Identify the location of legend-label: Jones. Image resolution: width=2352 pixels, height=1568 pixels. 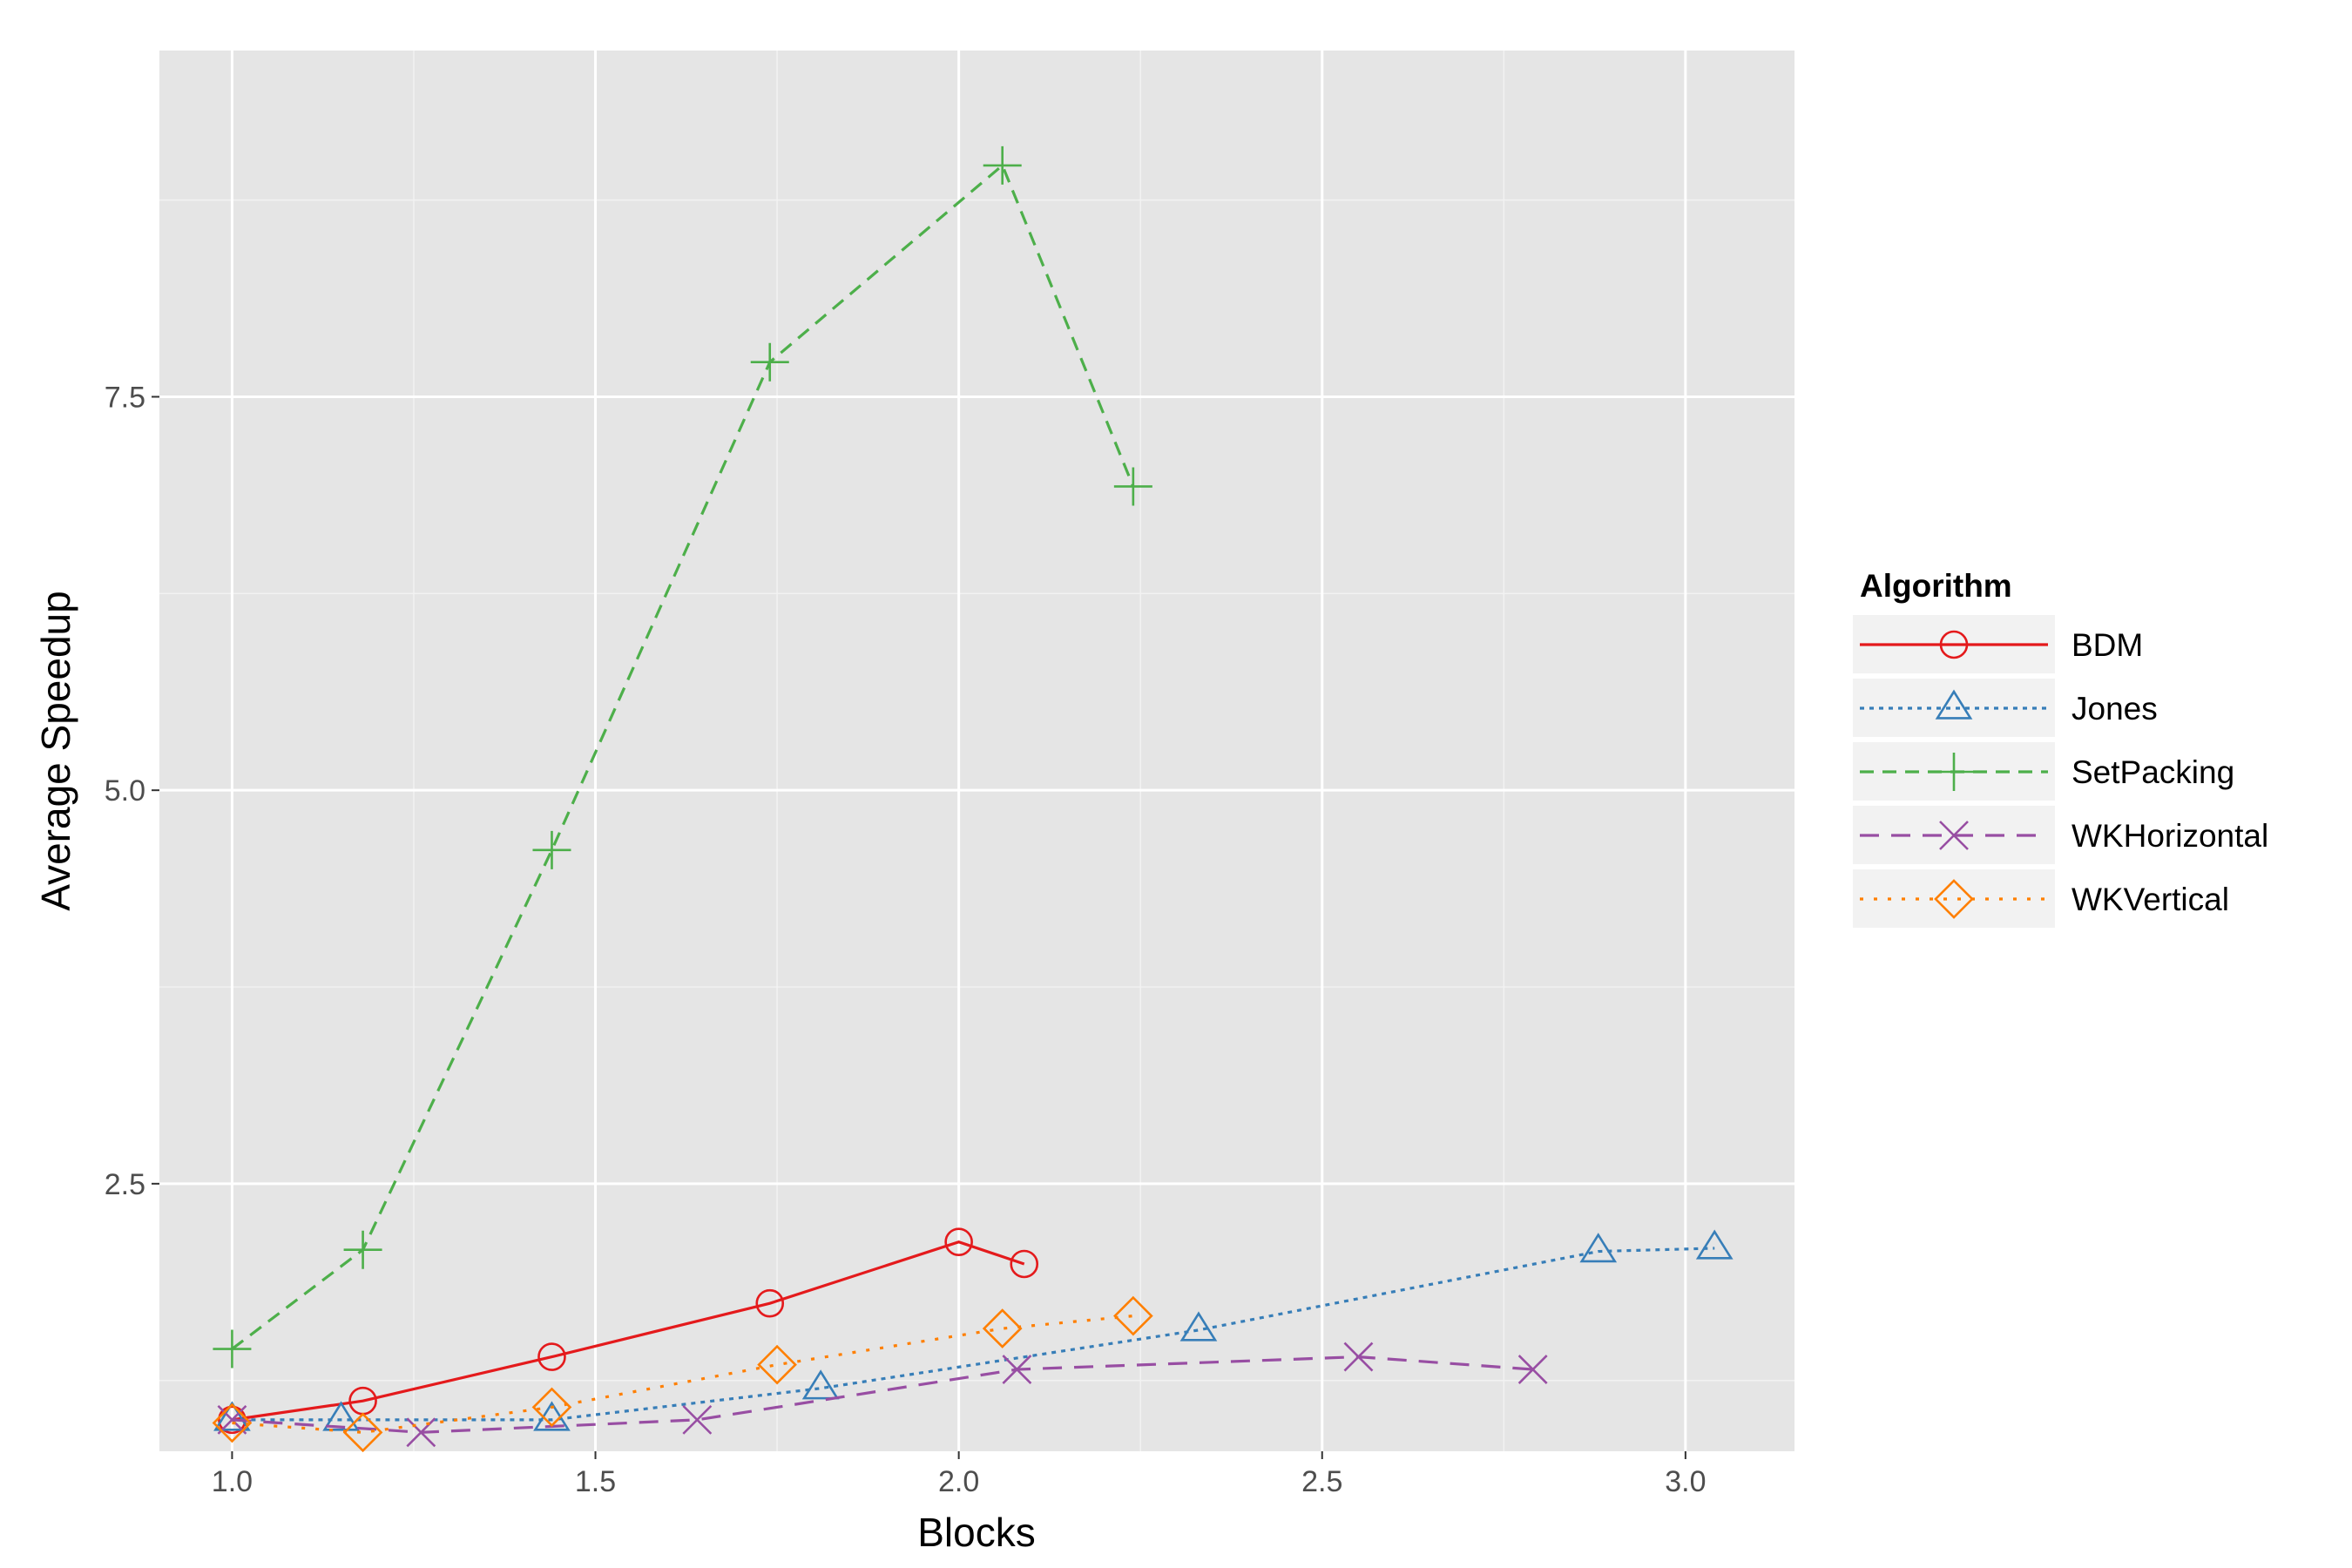
(2115, 709).